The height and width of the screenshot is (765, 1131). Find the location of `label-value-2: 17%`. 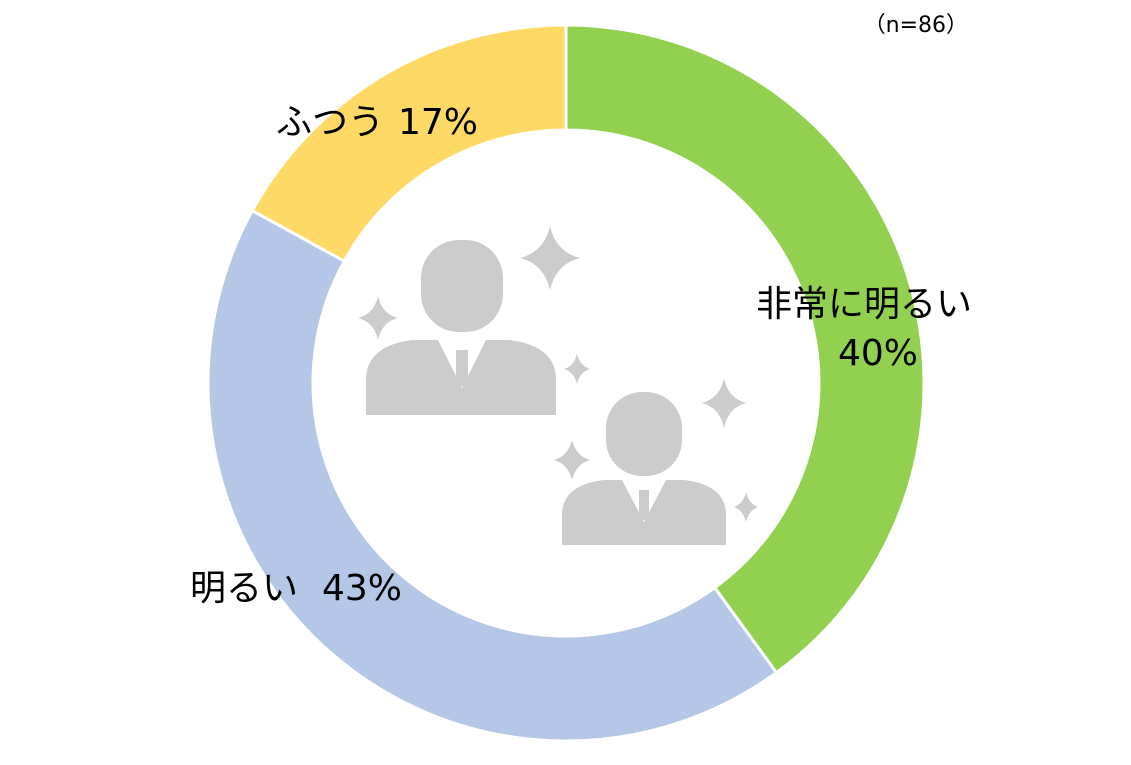

label-value-2: 17% is located at coordinates (438, 122).